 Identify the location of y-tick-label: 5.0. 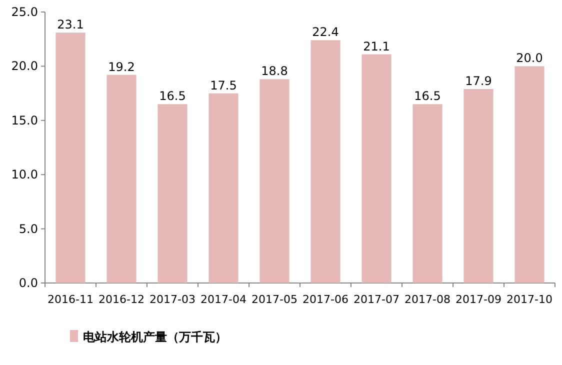
(28, 229).